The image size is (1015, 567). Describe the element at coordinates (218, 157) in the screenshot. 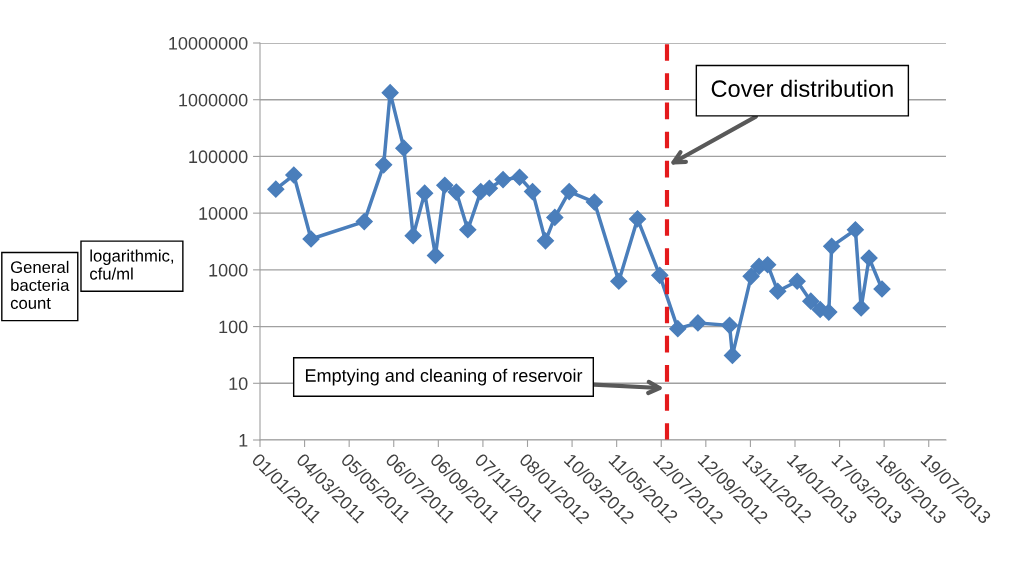

I see `y-tick-label: 100000` at that location.